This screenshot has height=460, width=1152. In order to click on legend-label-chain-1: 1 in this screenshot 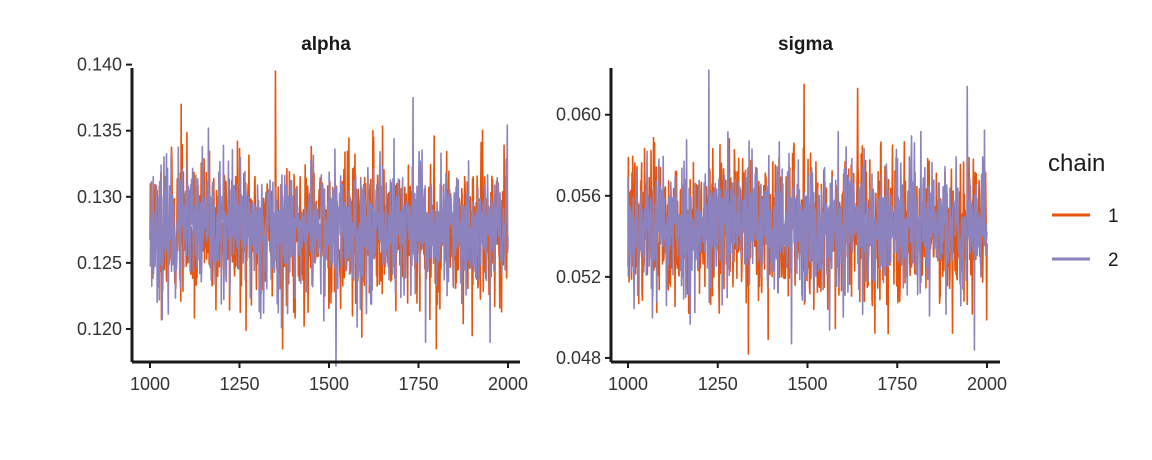, I will do `click(1113, 216)`.